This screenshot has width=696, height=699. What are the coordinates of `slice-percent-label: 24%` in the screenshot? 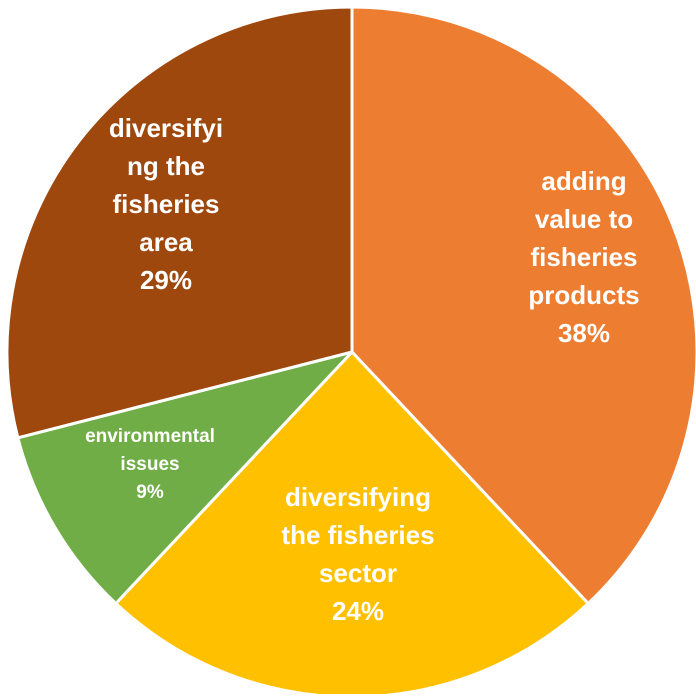 It's located at (358, 611).